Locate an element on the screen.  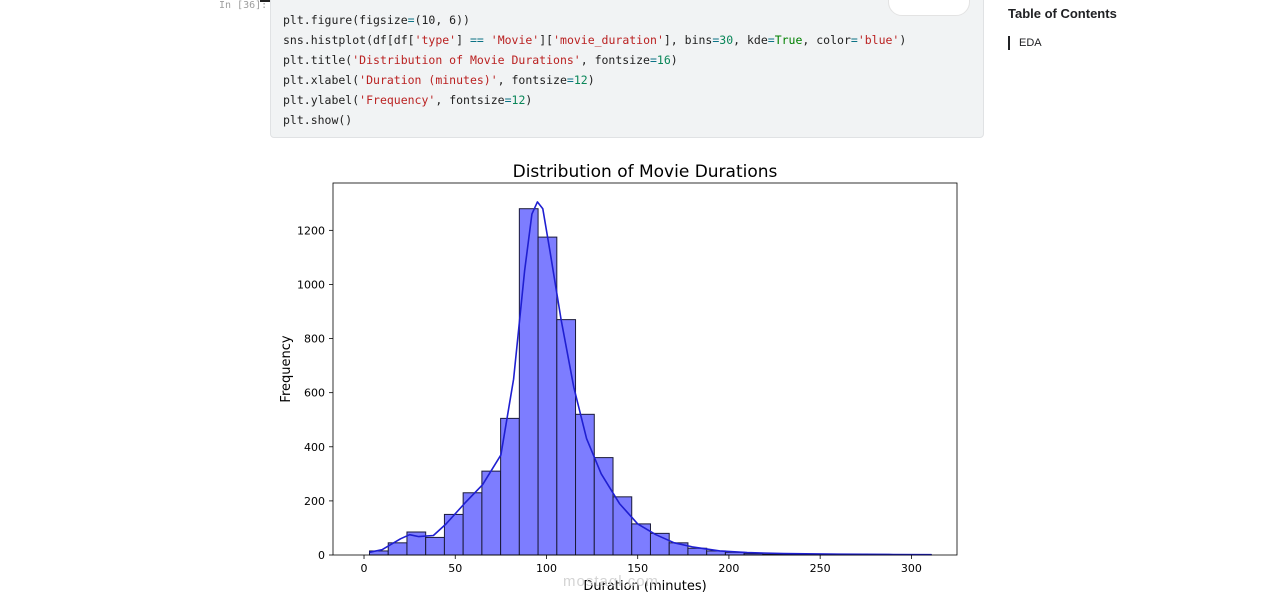
y-tick-label: 400 is located at coordinates (314, 447).